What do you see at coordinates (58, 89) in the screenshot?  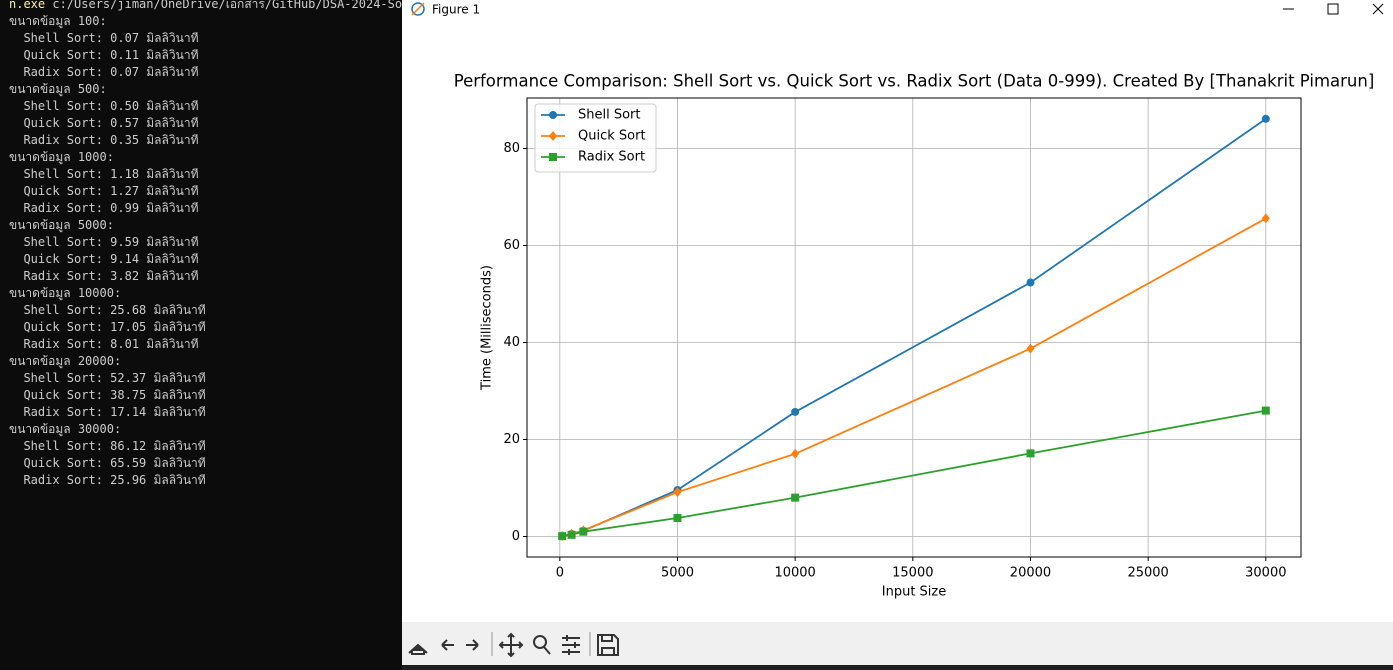 I see `terminal-line: ขนาดข้อมูล 500:` at bounding box center [58, 89].